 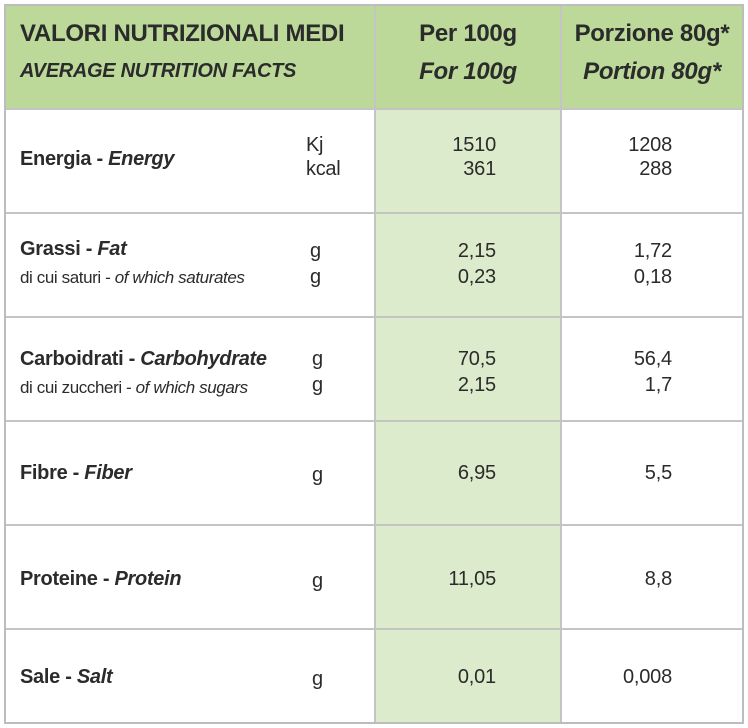 I want to click on row-label: Energia - Energy, so click(x=97, y=159).